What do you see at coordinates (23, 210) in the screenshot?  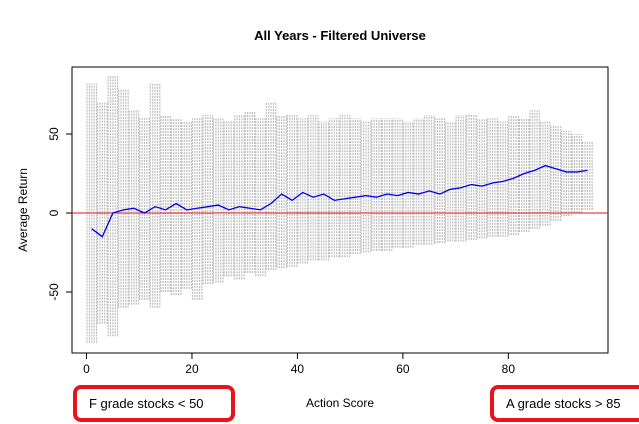 I see `y-axis-label: Average Return` at bounding box center [23, 210].